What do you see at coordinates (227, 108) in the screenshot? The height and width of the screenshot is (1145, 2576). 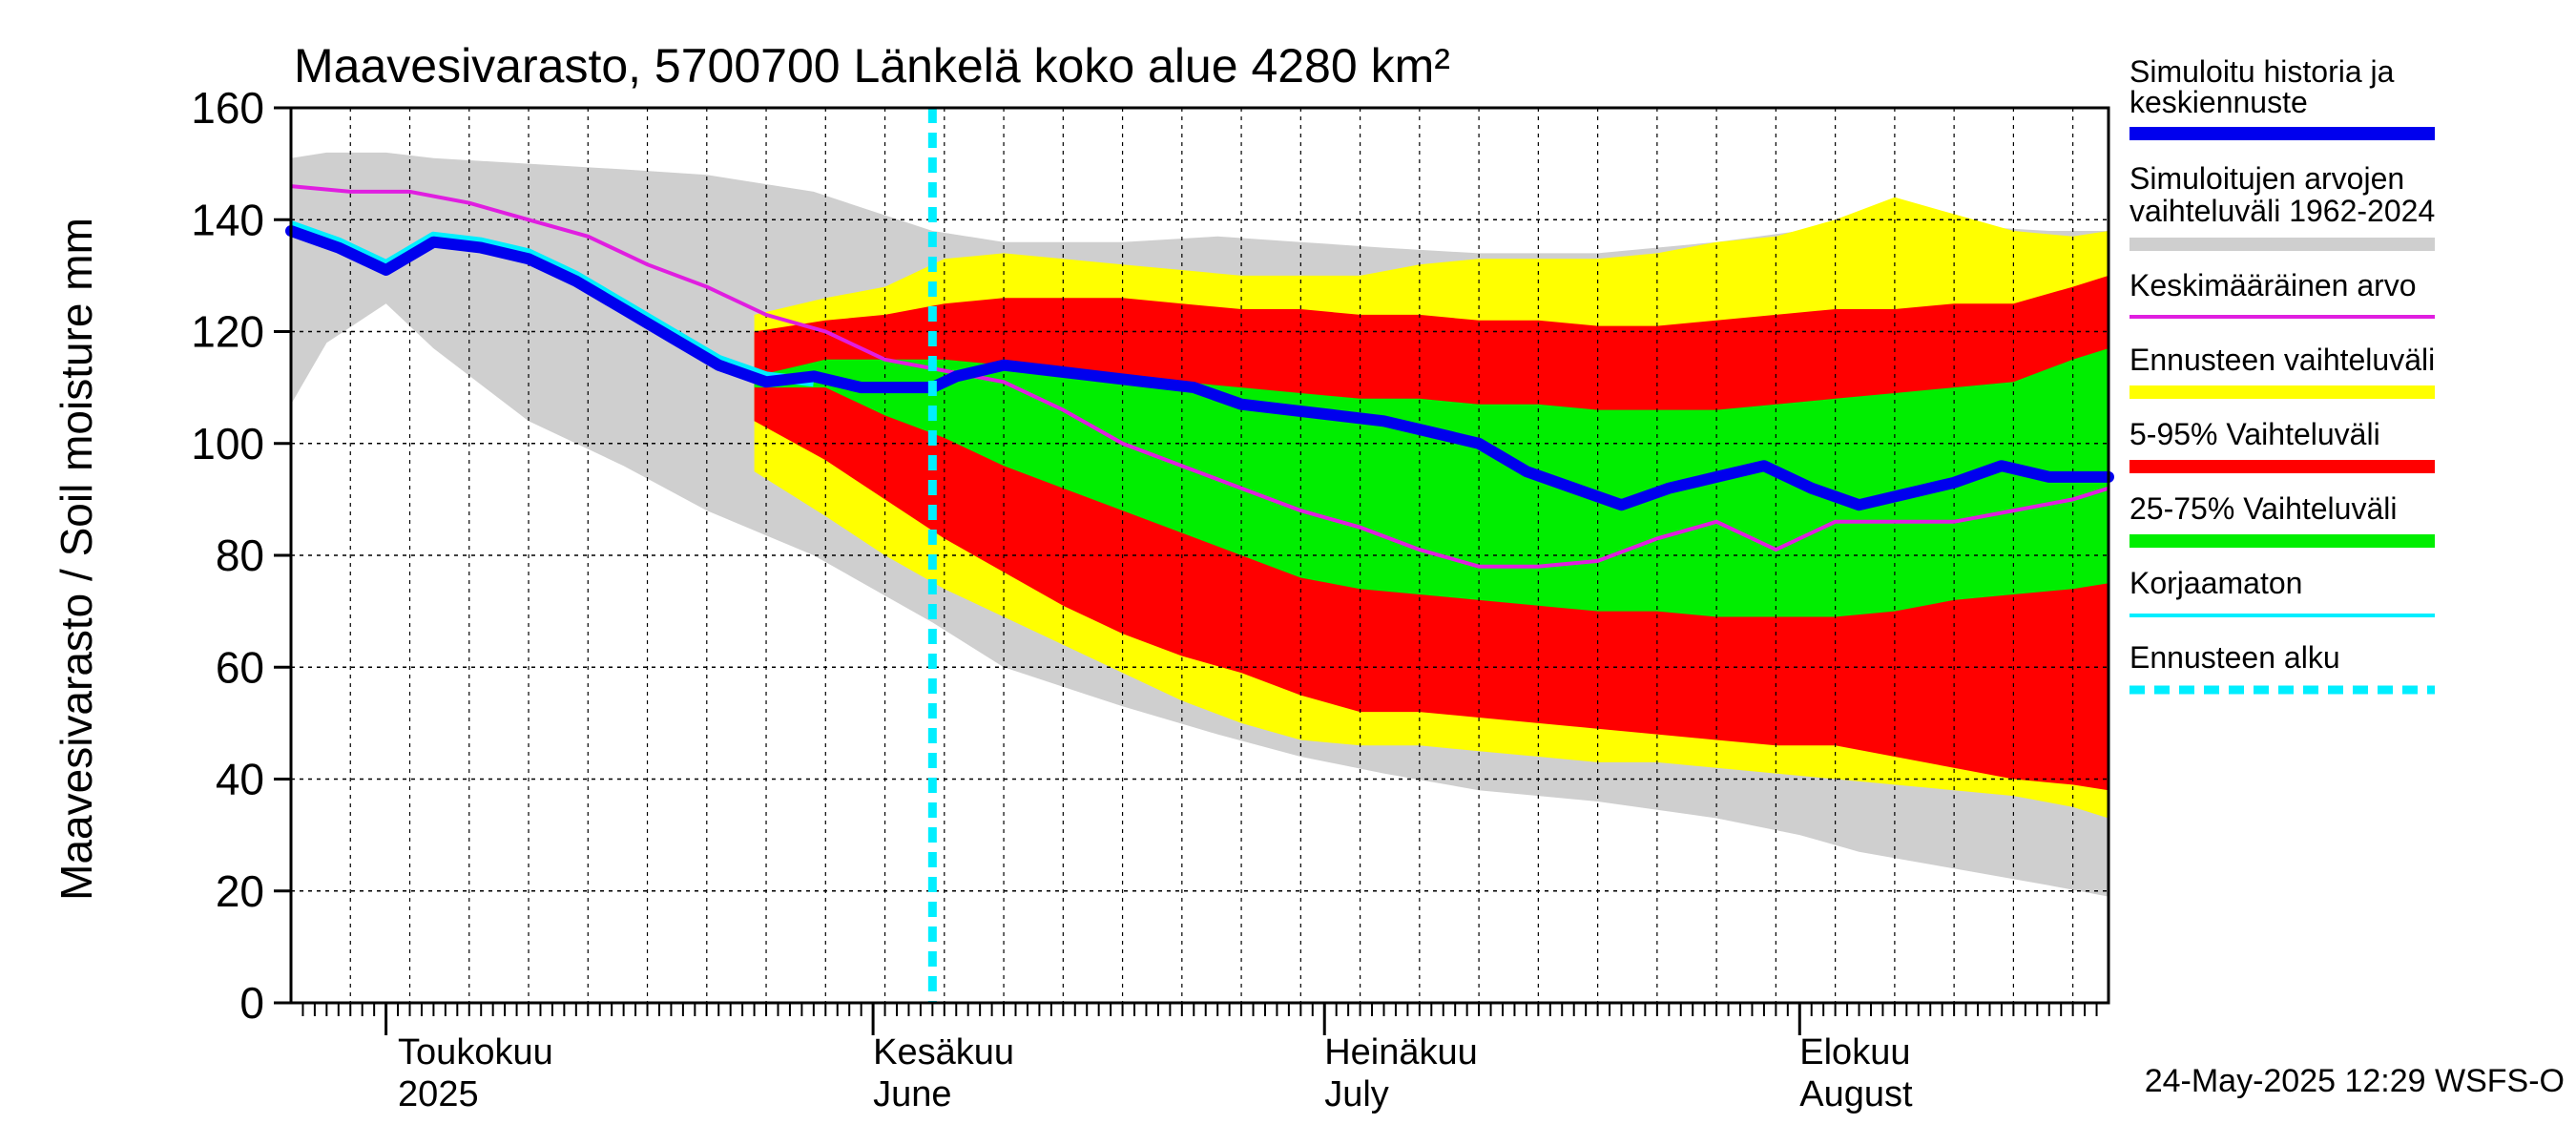 I see `y-tick-label: 160` at bounding box center [227, 108].